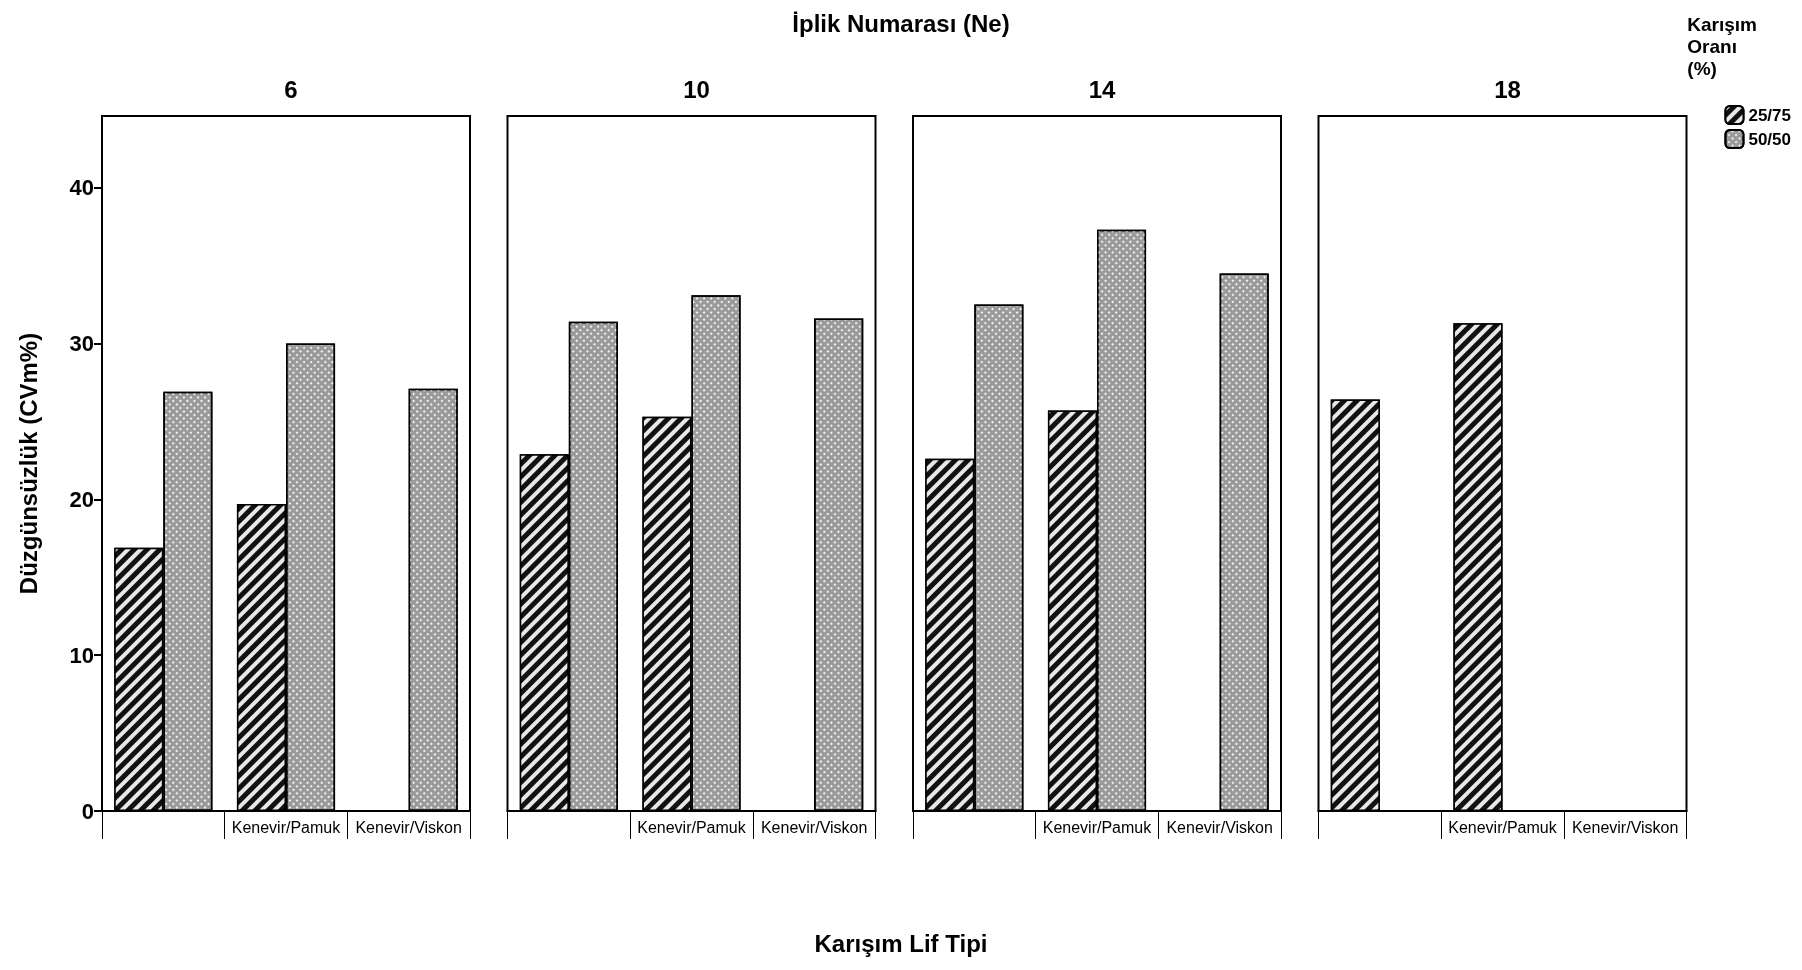 This screenshot has width=1802, height=970. I want to click on text: İplik Numarası (Ne), so click(901, 23).